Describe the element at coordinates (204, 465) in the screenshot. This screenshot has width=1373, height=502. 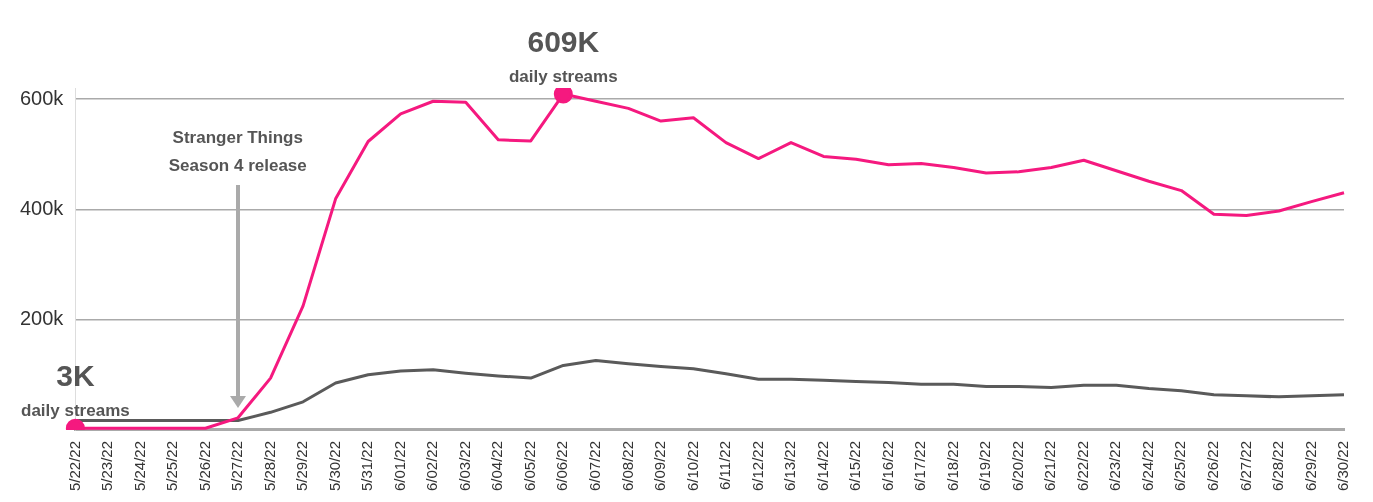
I see `x-tick-label: 5/26/22` at that location.